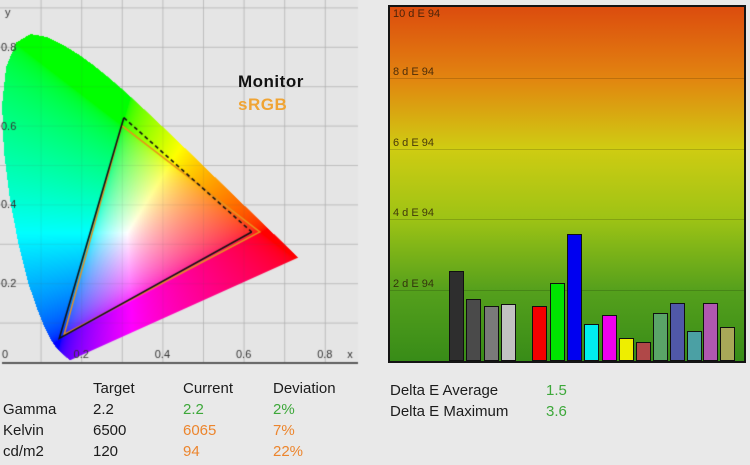 The height and width of the screenshot is (465, 750). What do you see at coordinates (191, 451) in the screenshot?
I see `row-luminance-current: 94` at bounding box center [191, 451].